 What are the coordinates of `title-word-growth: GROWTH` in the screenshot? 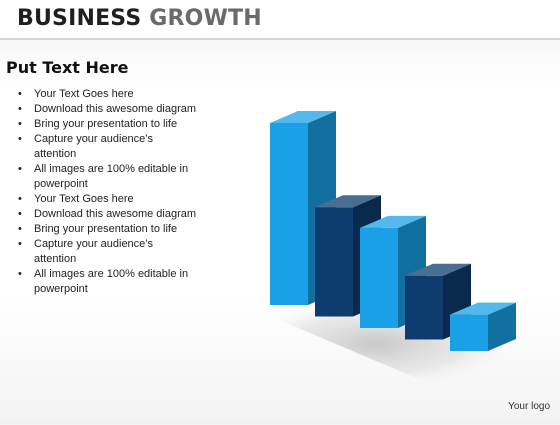 It's located at (205, 18).